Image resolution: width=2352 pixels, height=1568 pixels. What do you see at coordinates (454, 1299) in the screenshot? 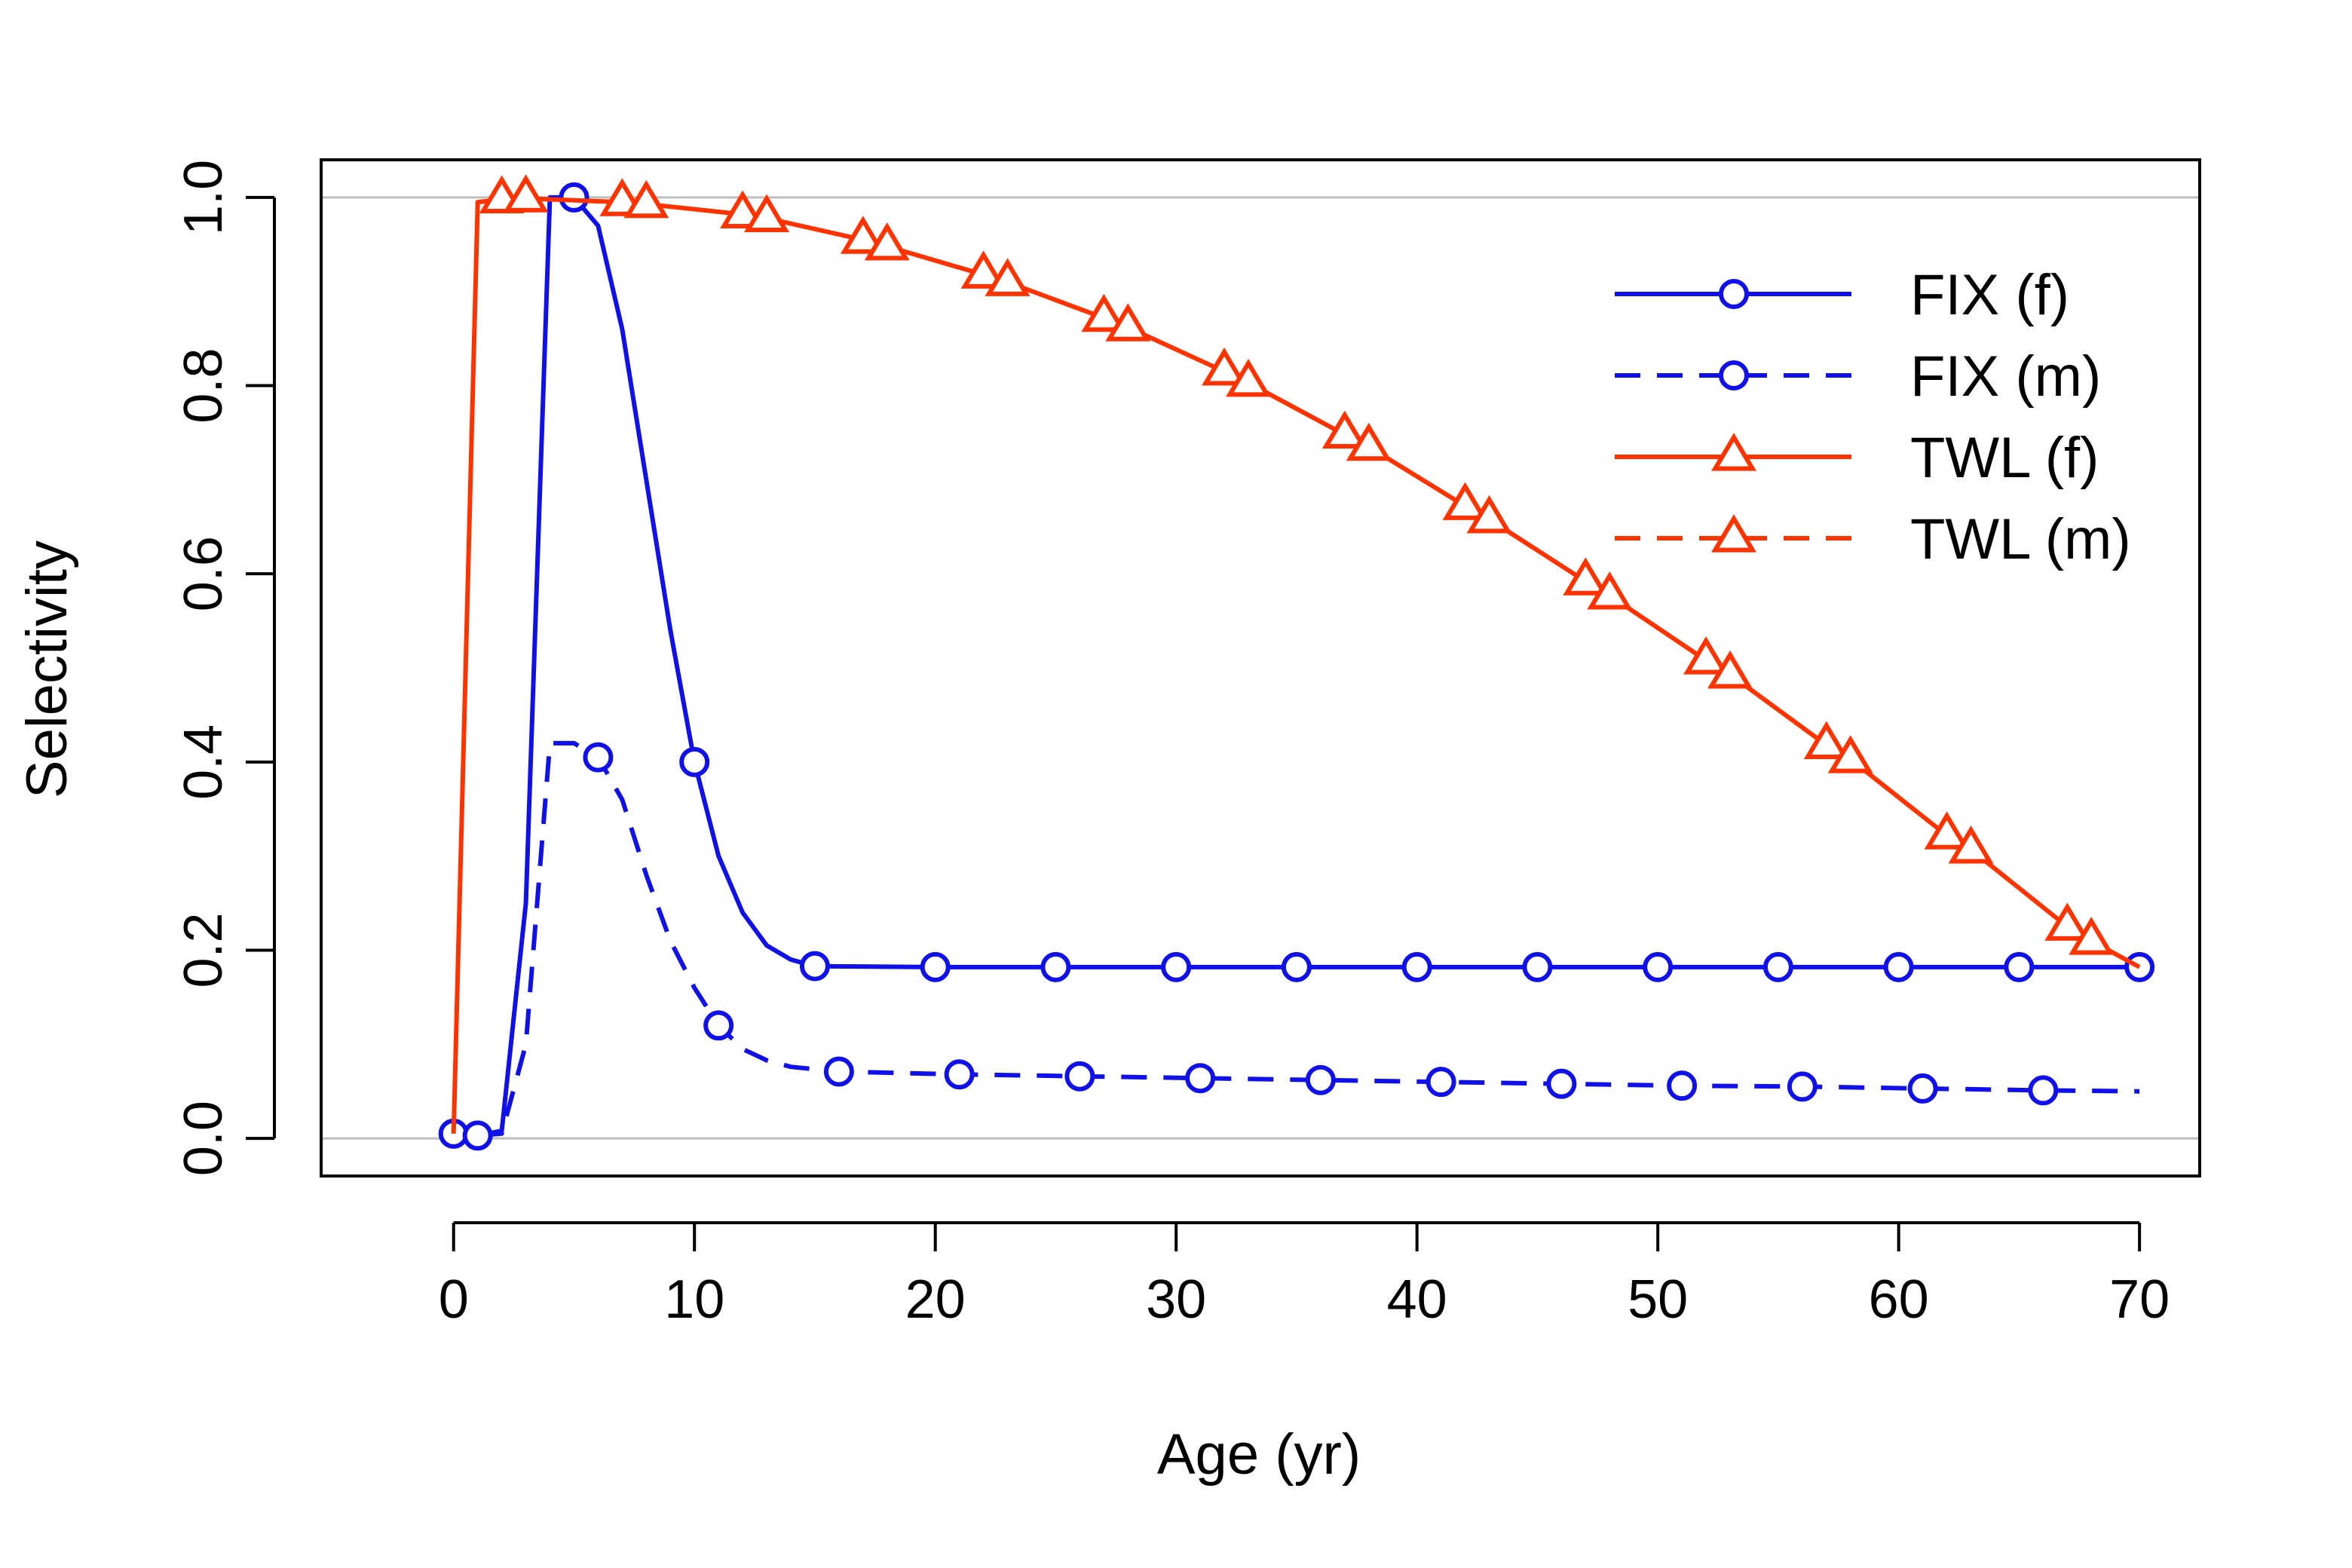
I see `x-tick-label: 0` at bounding box center [454, 1299].